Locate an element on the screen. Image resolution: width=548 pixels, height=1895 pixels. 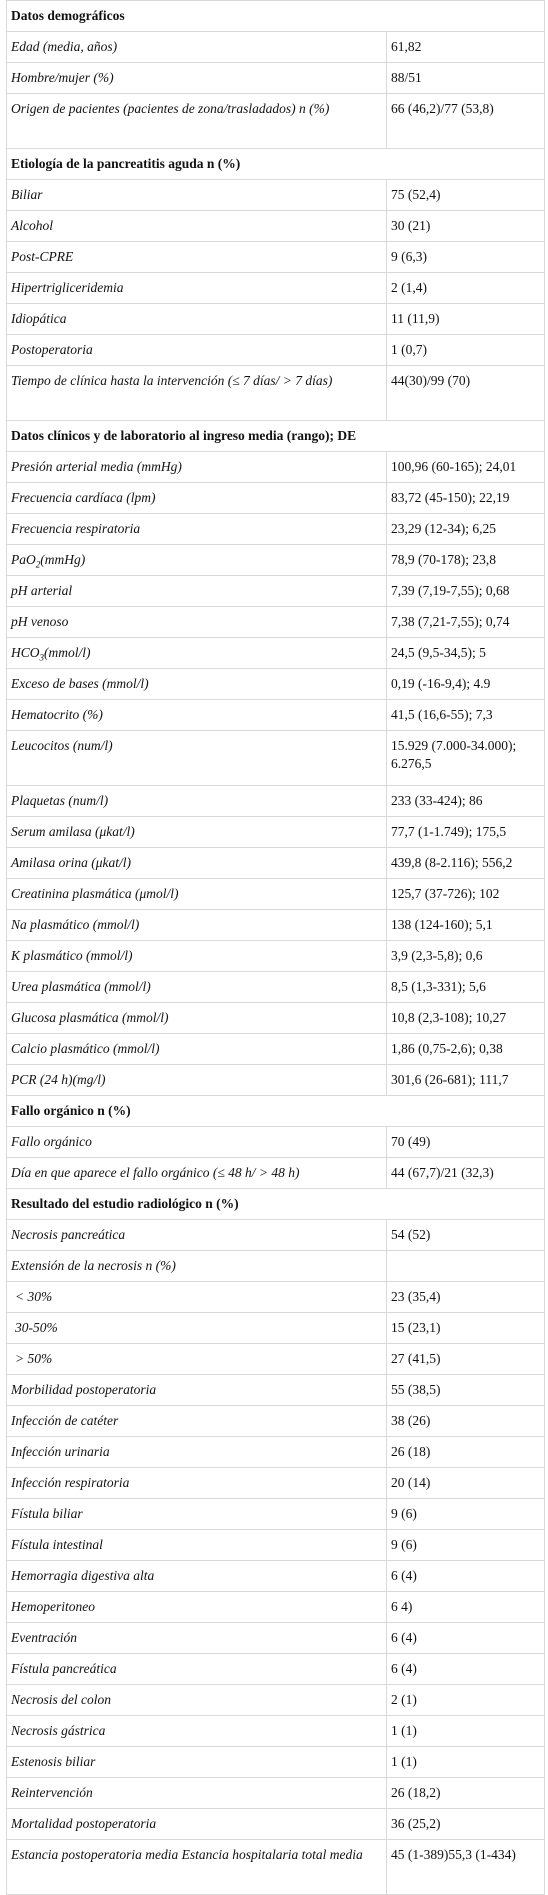
table-row: Mortalidad postoperatoria 36 (25,2) is located at coordinates (276, 1824).